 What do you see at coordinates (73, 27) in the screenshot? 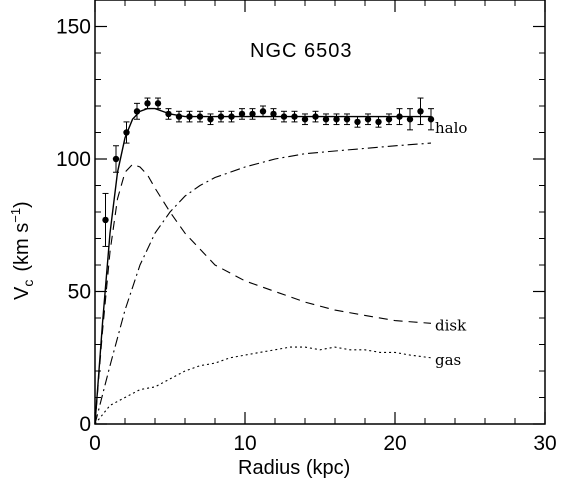
I see `y-tick-label: 150` at bounding box center [73, 27].